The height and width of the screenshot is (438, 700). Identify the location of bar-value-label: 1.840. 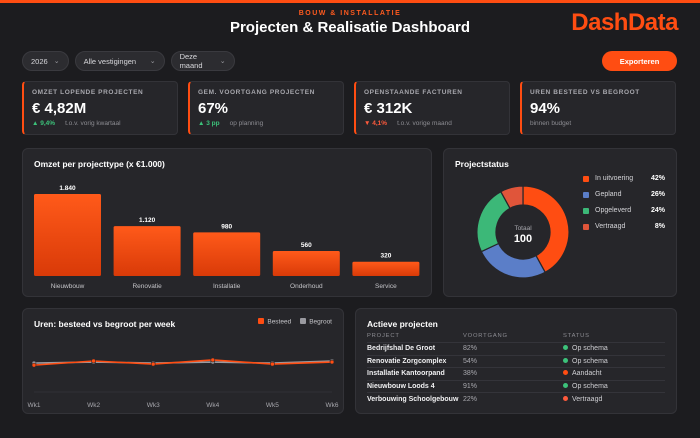
(67, 188).